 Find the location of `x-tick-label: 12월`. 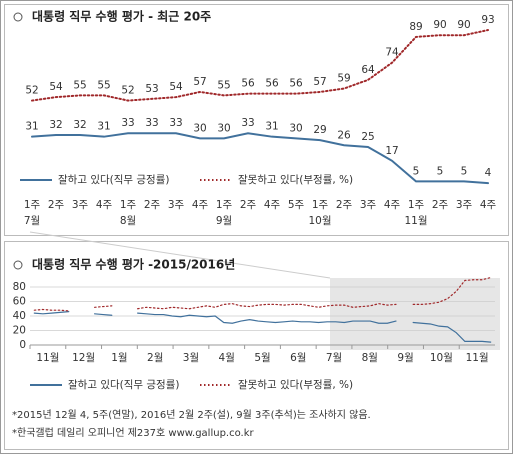

x-tick-label: 12월 is located at coordinates (83, 358).